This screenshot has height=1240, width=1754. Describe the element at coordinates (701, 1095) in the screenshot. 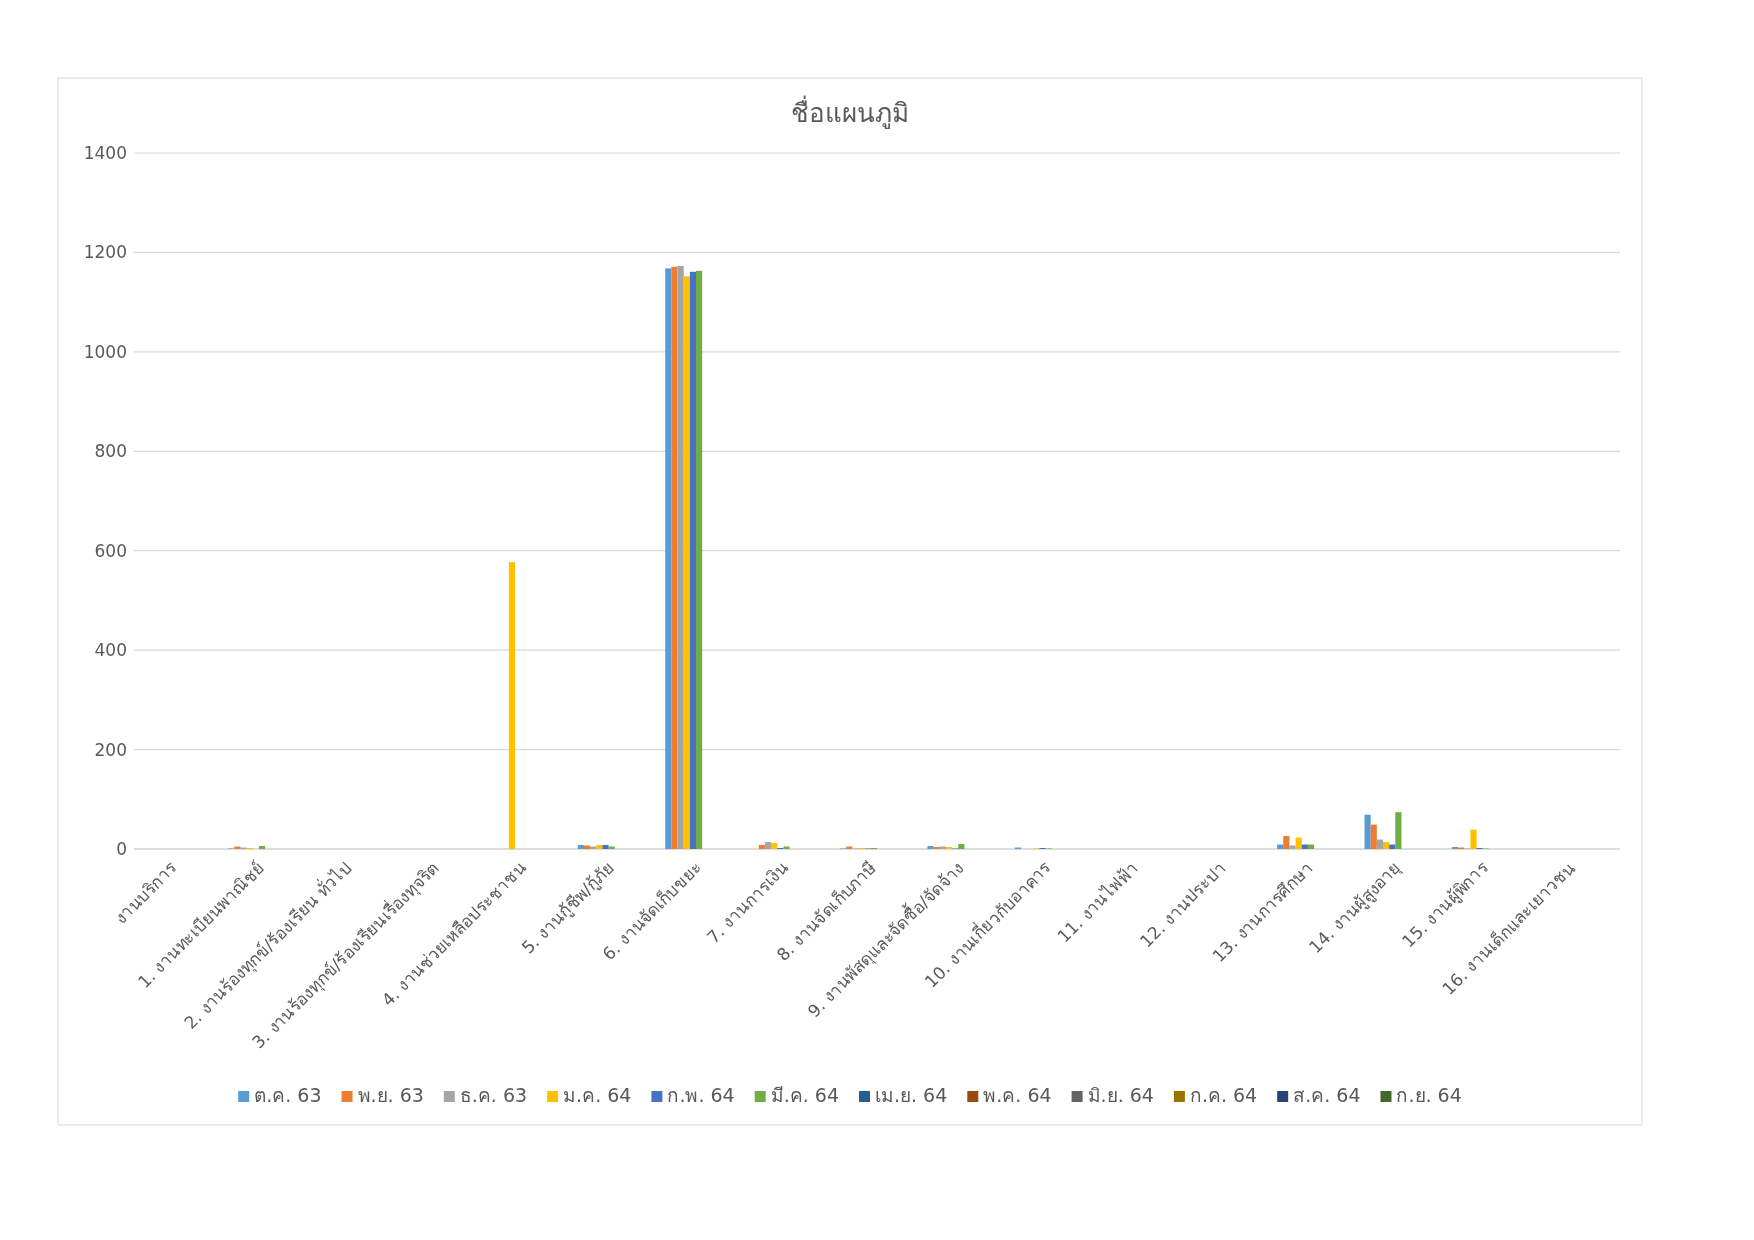

I see `legend-label: ก.พ. 64` at that location.